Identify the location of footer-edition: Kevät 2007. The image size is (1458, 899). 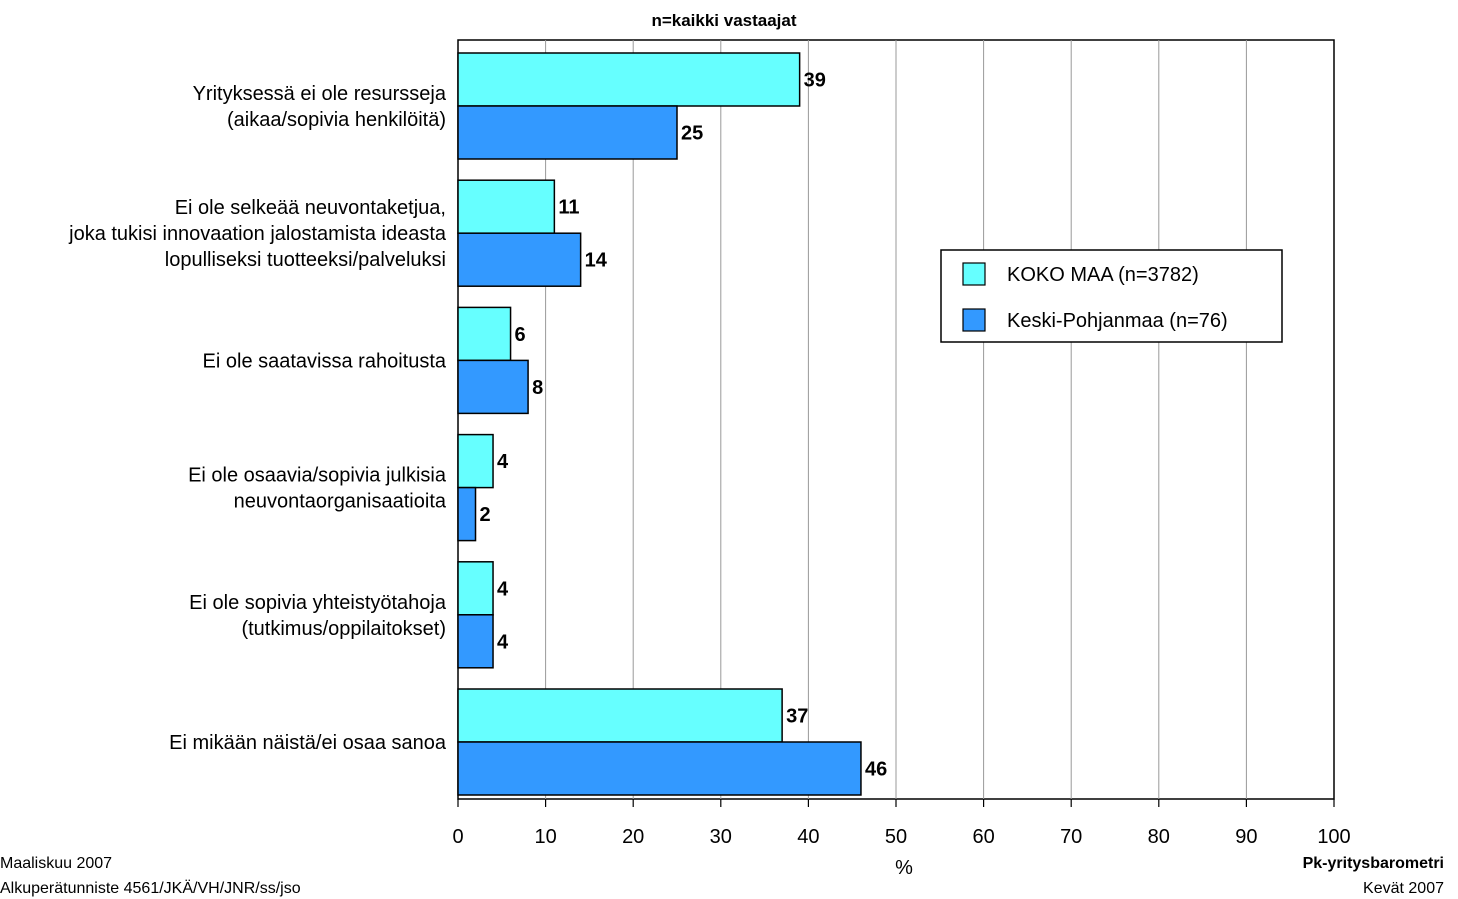
(1403, 888).